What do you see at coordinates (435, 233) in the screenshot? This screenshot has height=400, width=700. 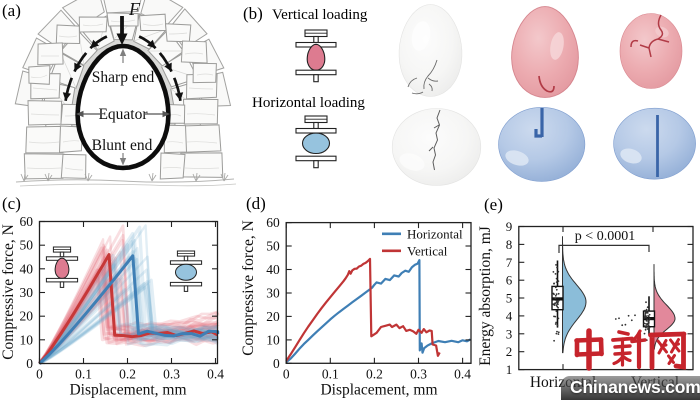 I see `svg-text: Horizontal` at bounding box center [435, 233].